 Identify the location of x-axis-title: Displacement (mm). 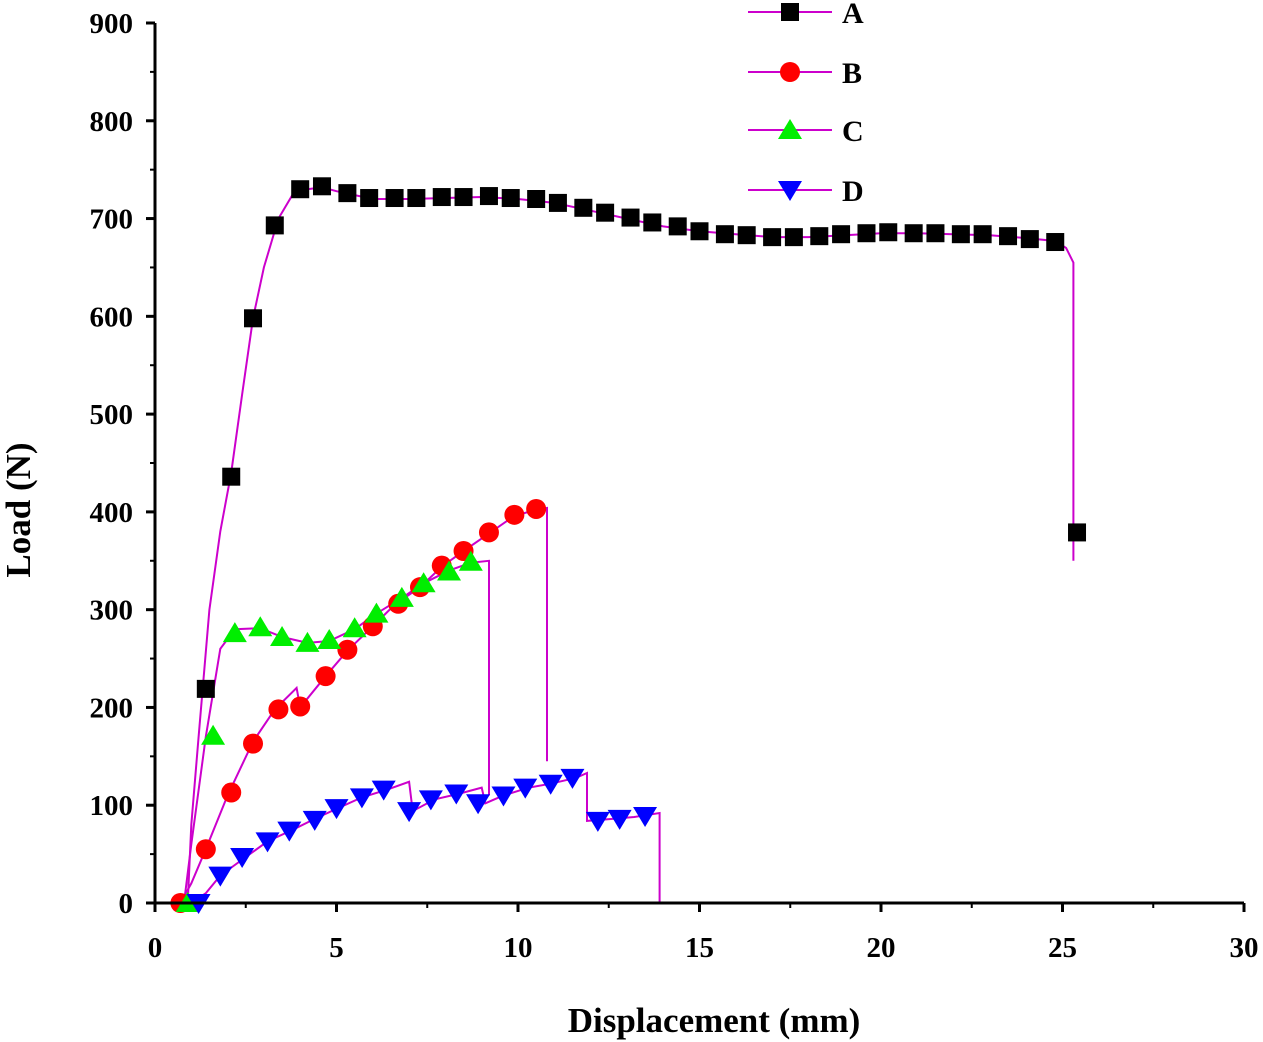
(714, 1020).